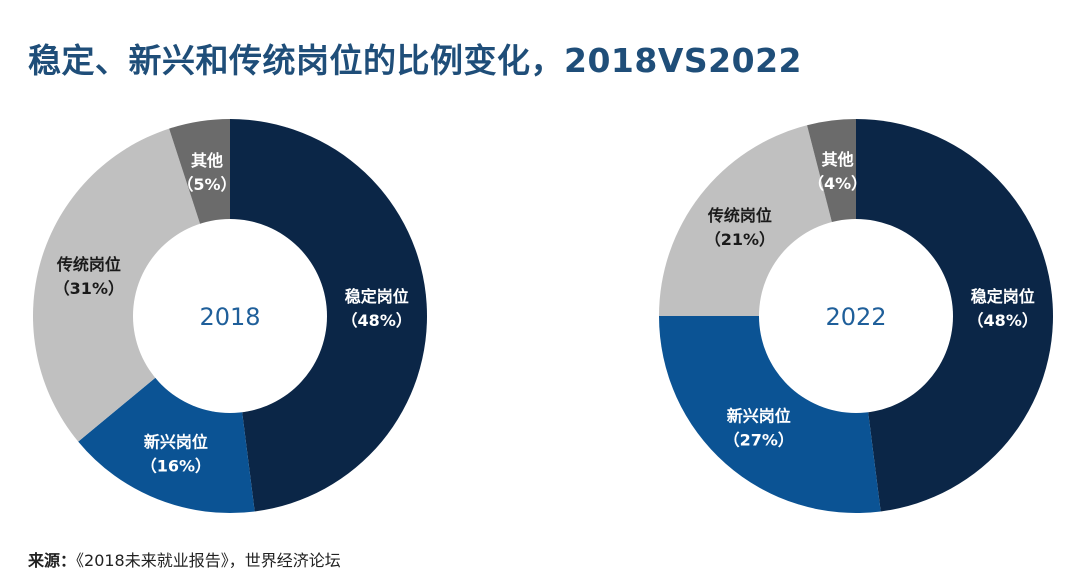 This screenshot has width=1080, height=586. I want to click on slice-name-2022-3: 其他, so click(838, 159).